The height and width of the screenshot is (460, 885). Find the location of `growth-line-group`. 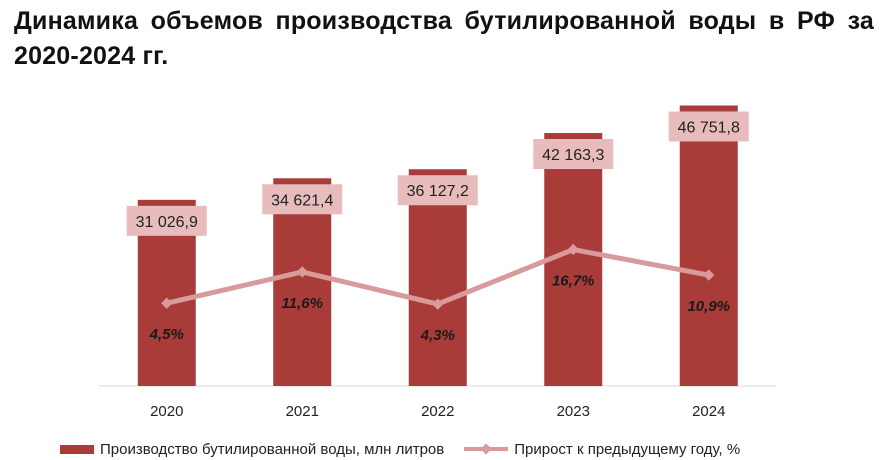

growth-line-group is located at coordinates (438, 276).